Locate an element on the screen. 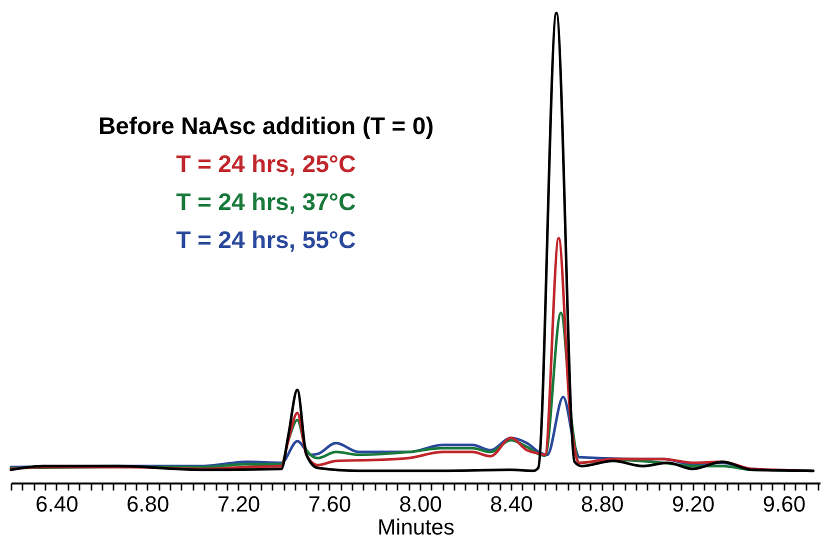 This screenshot has height=545, width=824. x-tick-label: 8.00 is located at coordinates (420, 504).